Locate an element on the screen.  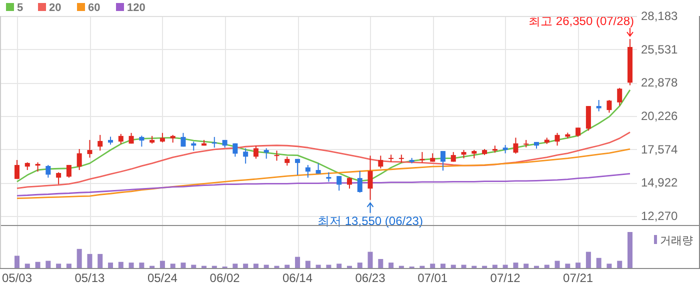
y-tick-label: 25,531 is located at coordinates (659, 49).